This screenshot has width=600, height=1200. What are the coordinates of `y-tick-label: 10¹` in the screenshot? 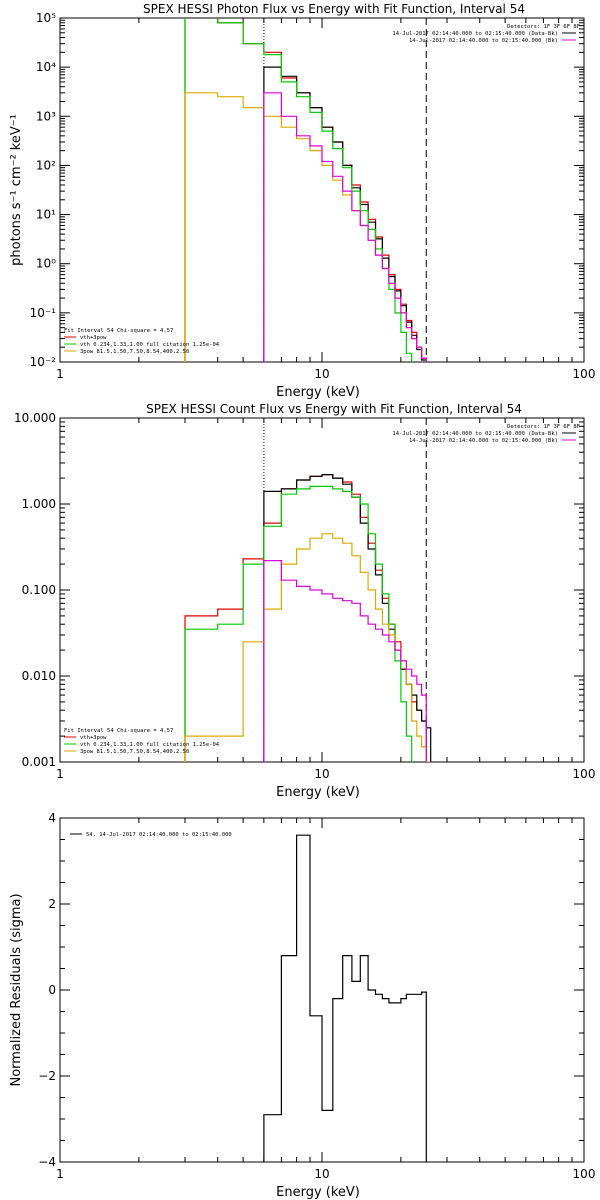 It's located at (46, 215).